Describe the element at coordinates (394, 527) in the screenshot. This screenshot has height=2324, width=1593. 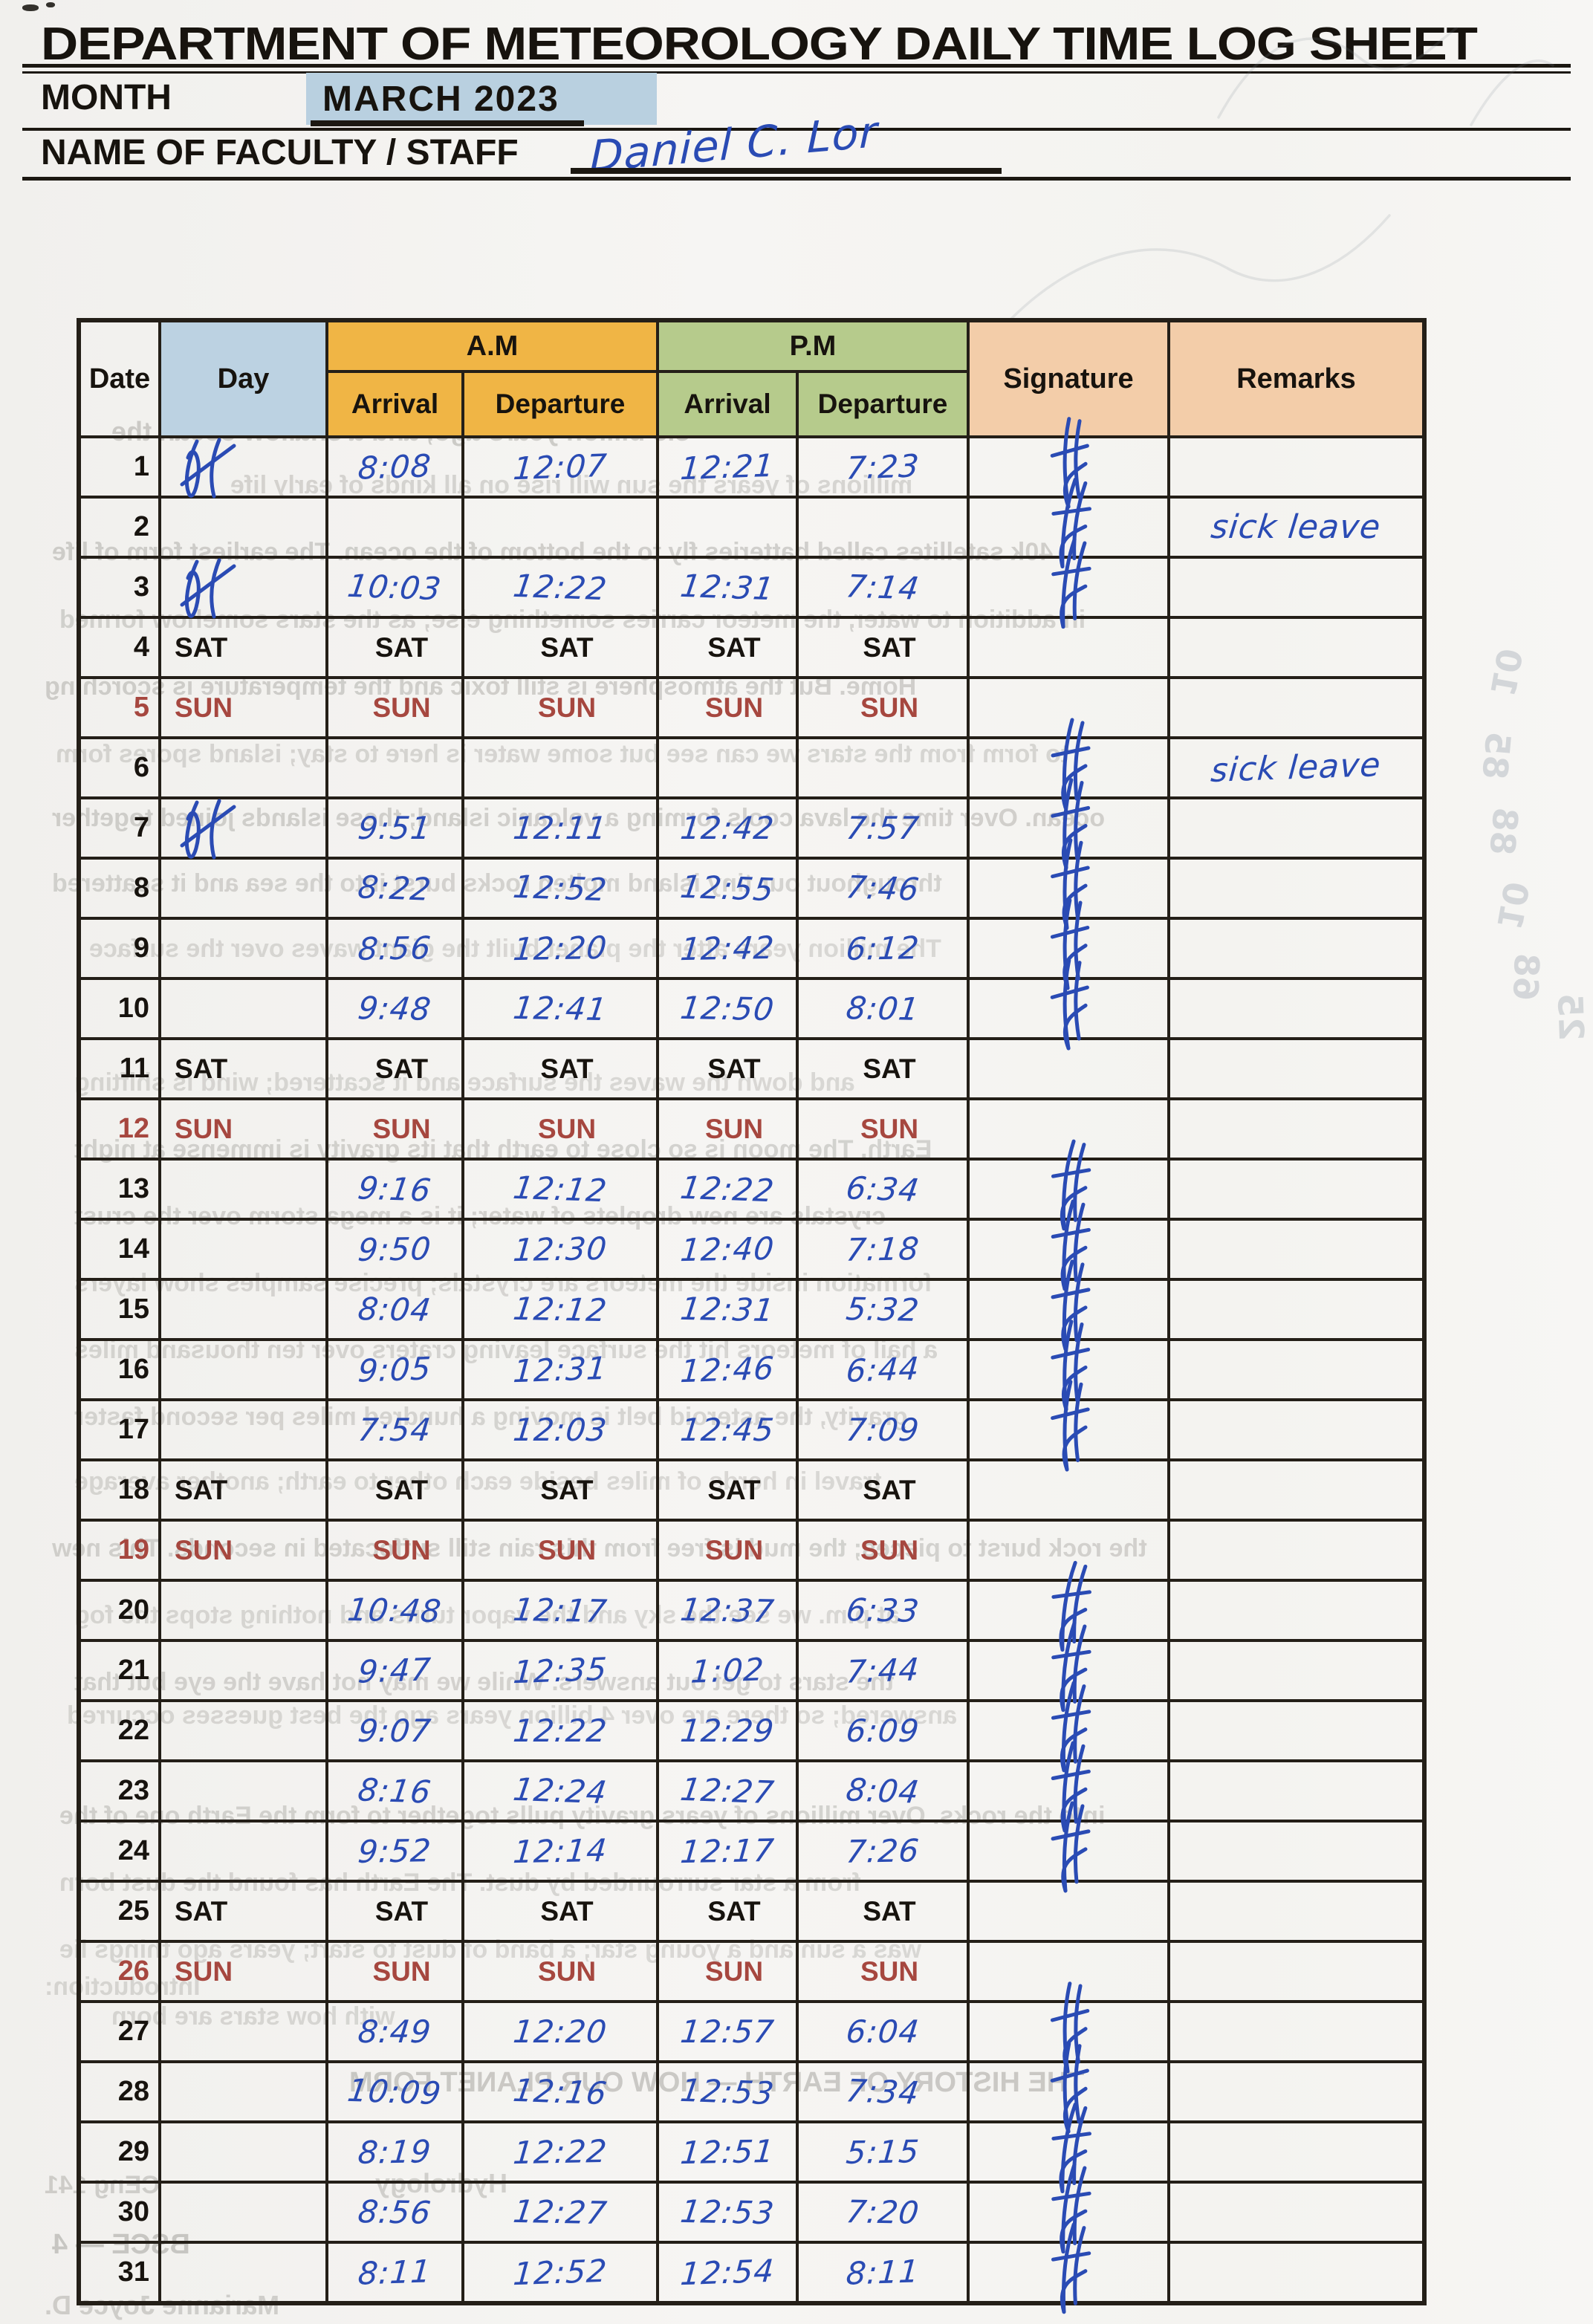
I see `am-arrival-cell` at that location.